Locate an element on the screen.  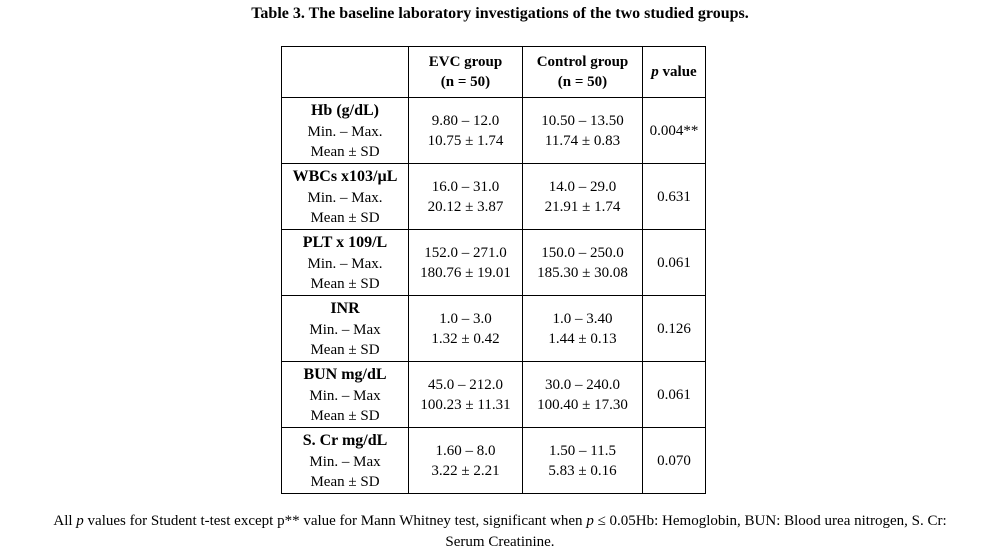
control-minmax: 10.50 – 13.50 is located at coordinates (582, 120).